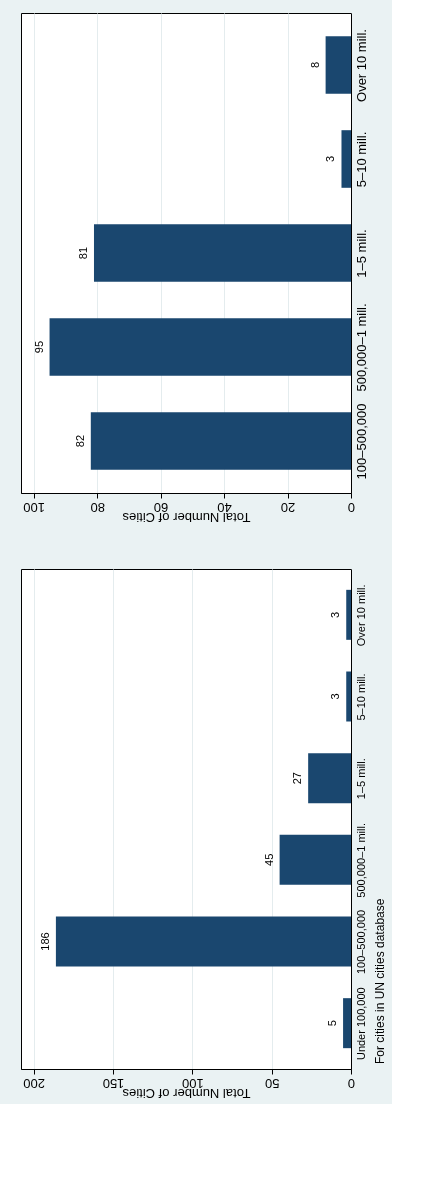 Image resolution: width=431 pixels, height=1195 pixels. Describe the element at coordinates (297, 778) in the screenshot. I see `data-label: 27` at that location.